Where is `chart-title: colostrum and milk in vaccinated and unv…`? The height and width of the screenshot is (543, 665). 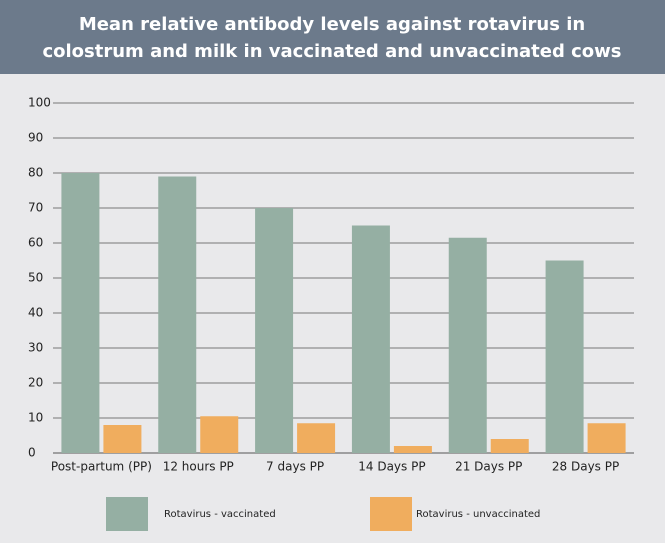 chart-title: colostrum and milk in vaccinated and unv… is located at coordinates (331, 51).